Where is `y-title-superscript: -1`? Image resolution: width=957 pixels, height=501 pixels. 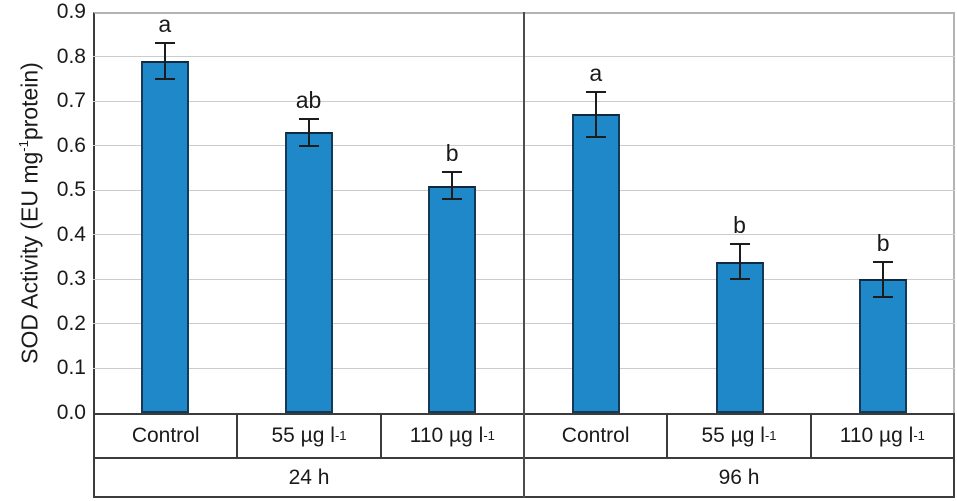
y-title-superscript: -1 is located at coordinates (23, 146).